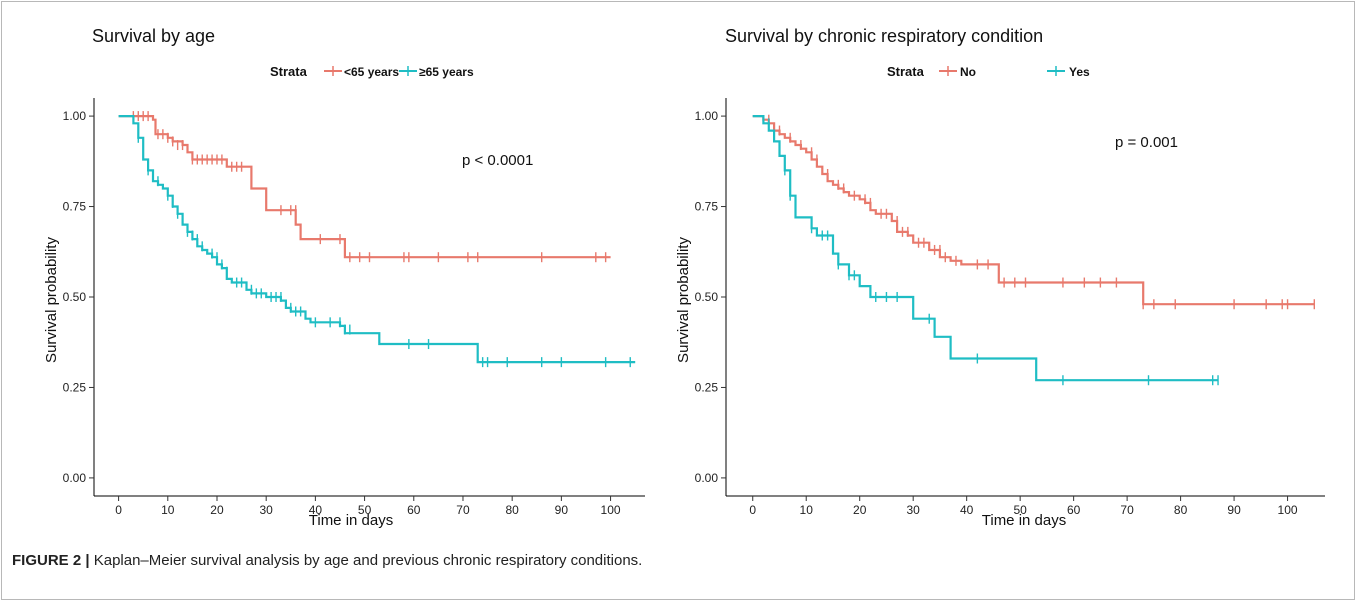 The image size is (1357, 602). What do you see at coordinates (446, 72) in the screenshot?
I see `legend-label-65-plus: ≥65 years` at bounding box center [446, 72].